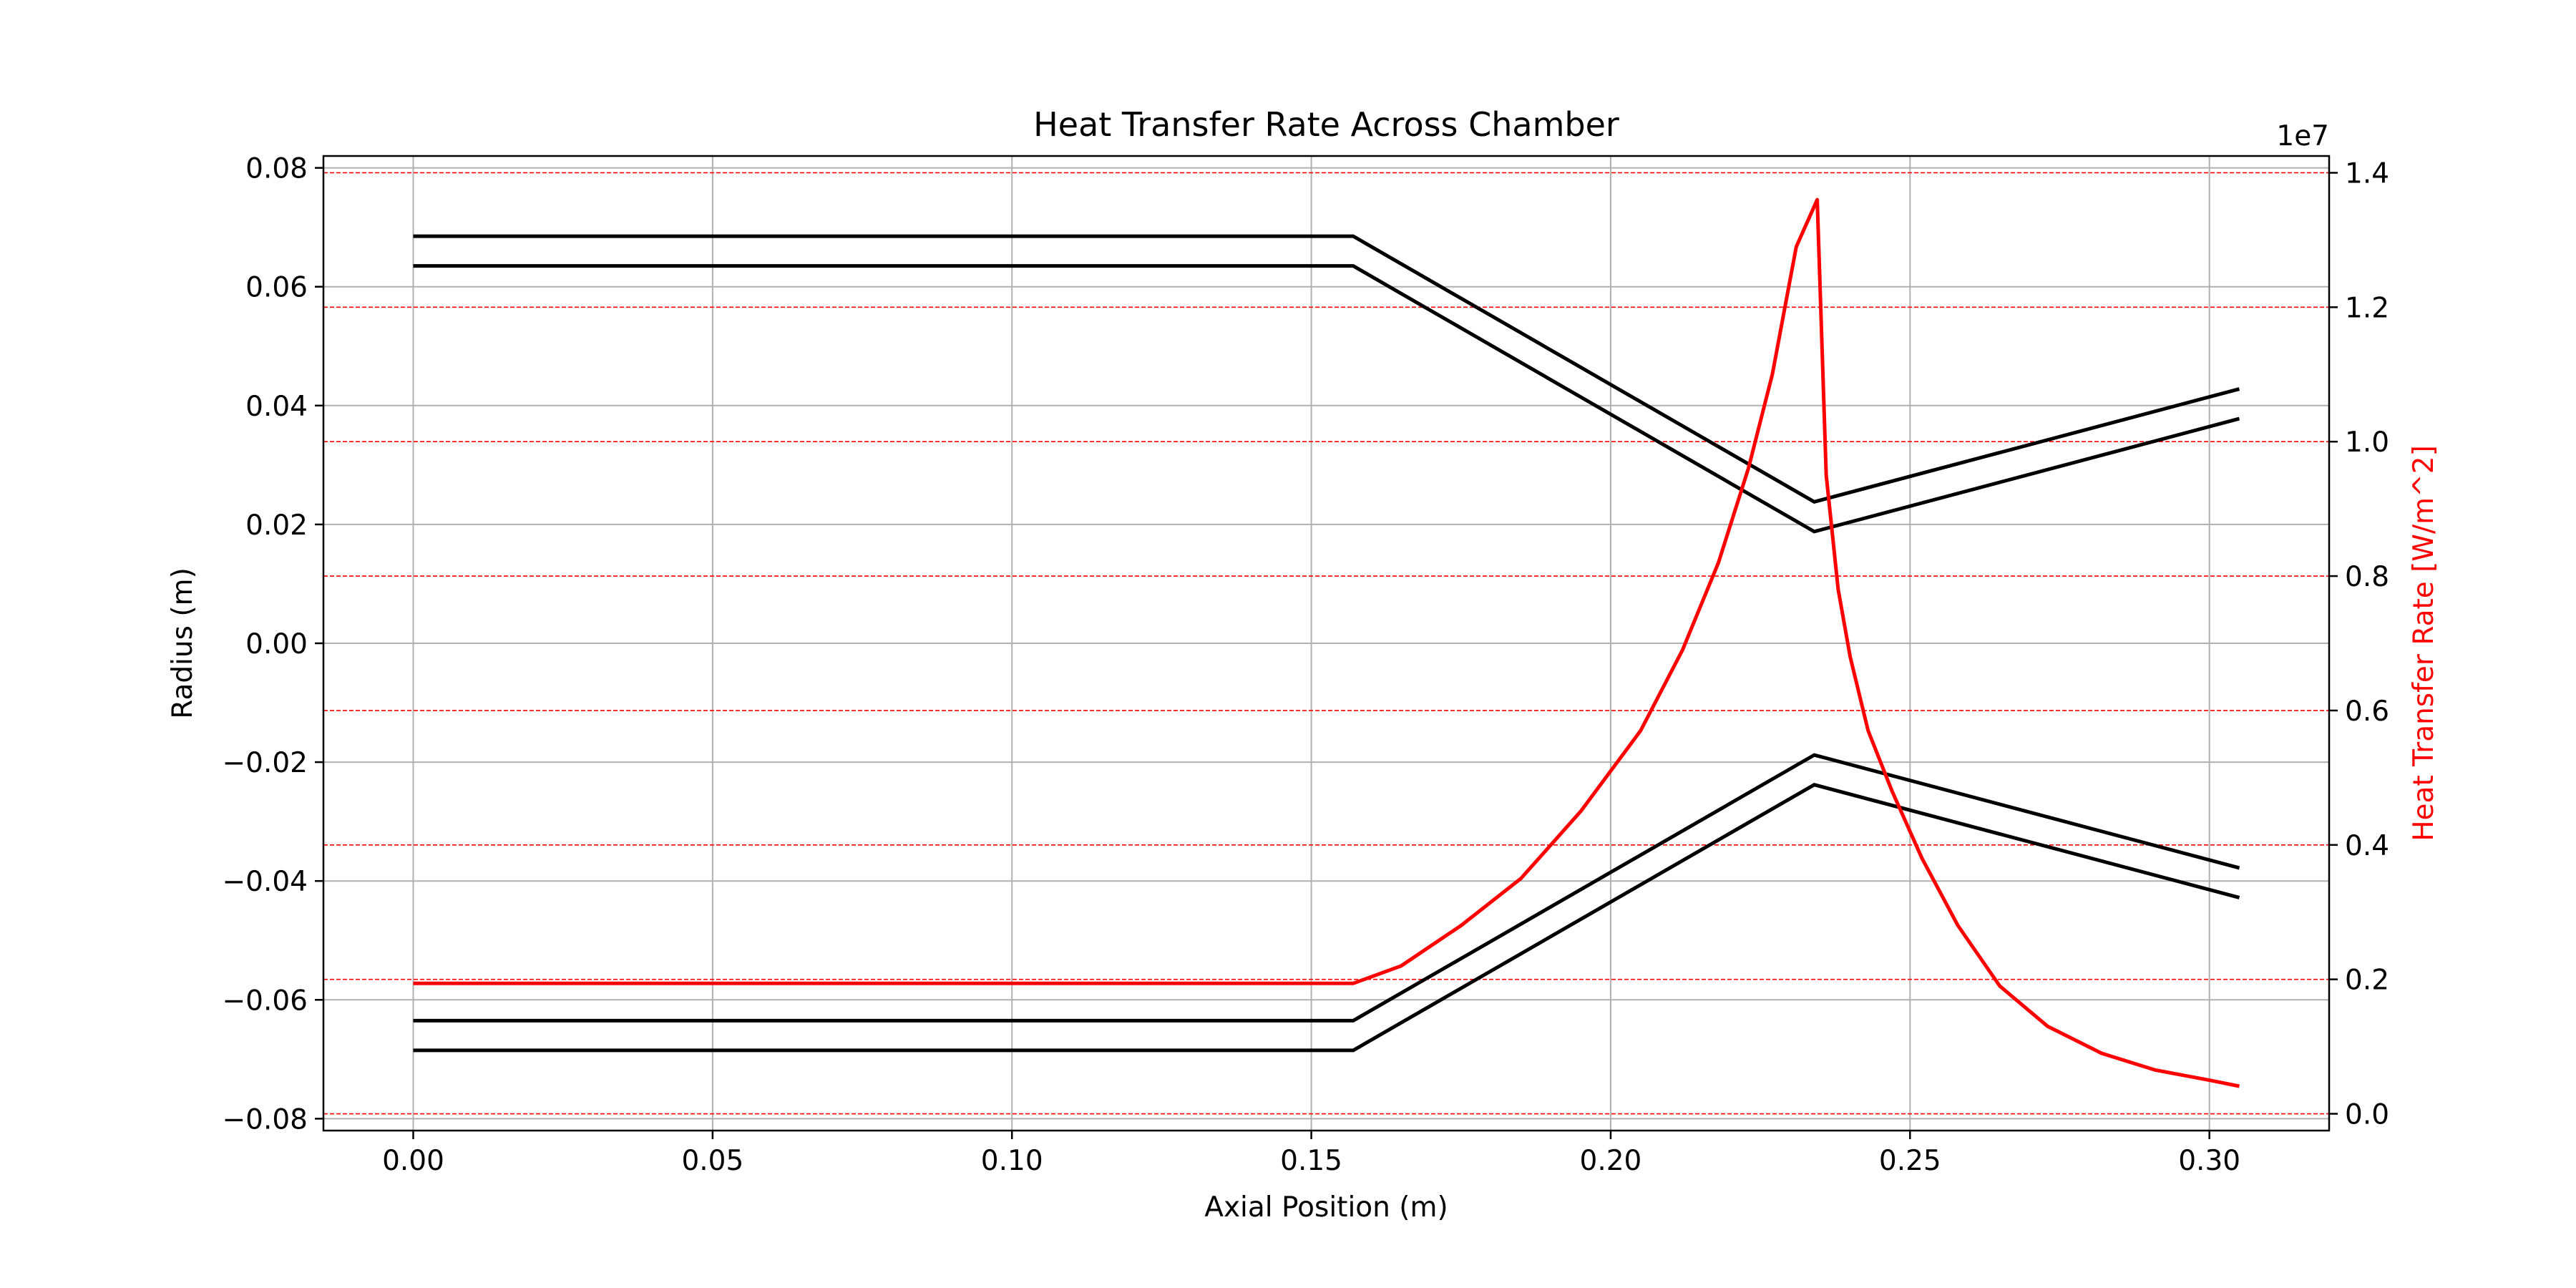 The image size is (2576, 1288). What do you see at coordinates (2367, 577) in the screenshot?
I see `secondary-y-tick-label: 0.8` at bounding box center [2367, 577].